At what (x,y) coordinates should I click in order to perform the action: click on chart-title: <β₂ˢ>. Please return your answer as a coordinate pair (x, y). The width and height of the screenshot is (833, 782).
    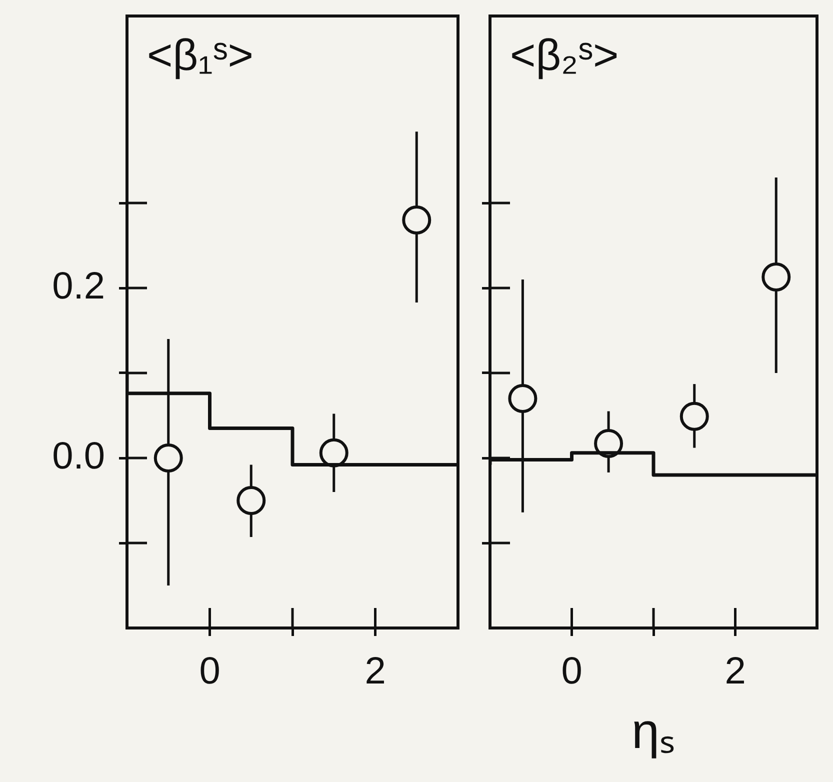
    Looking at the image, I should click on (564, 55).